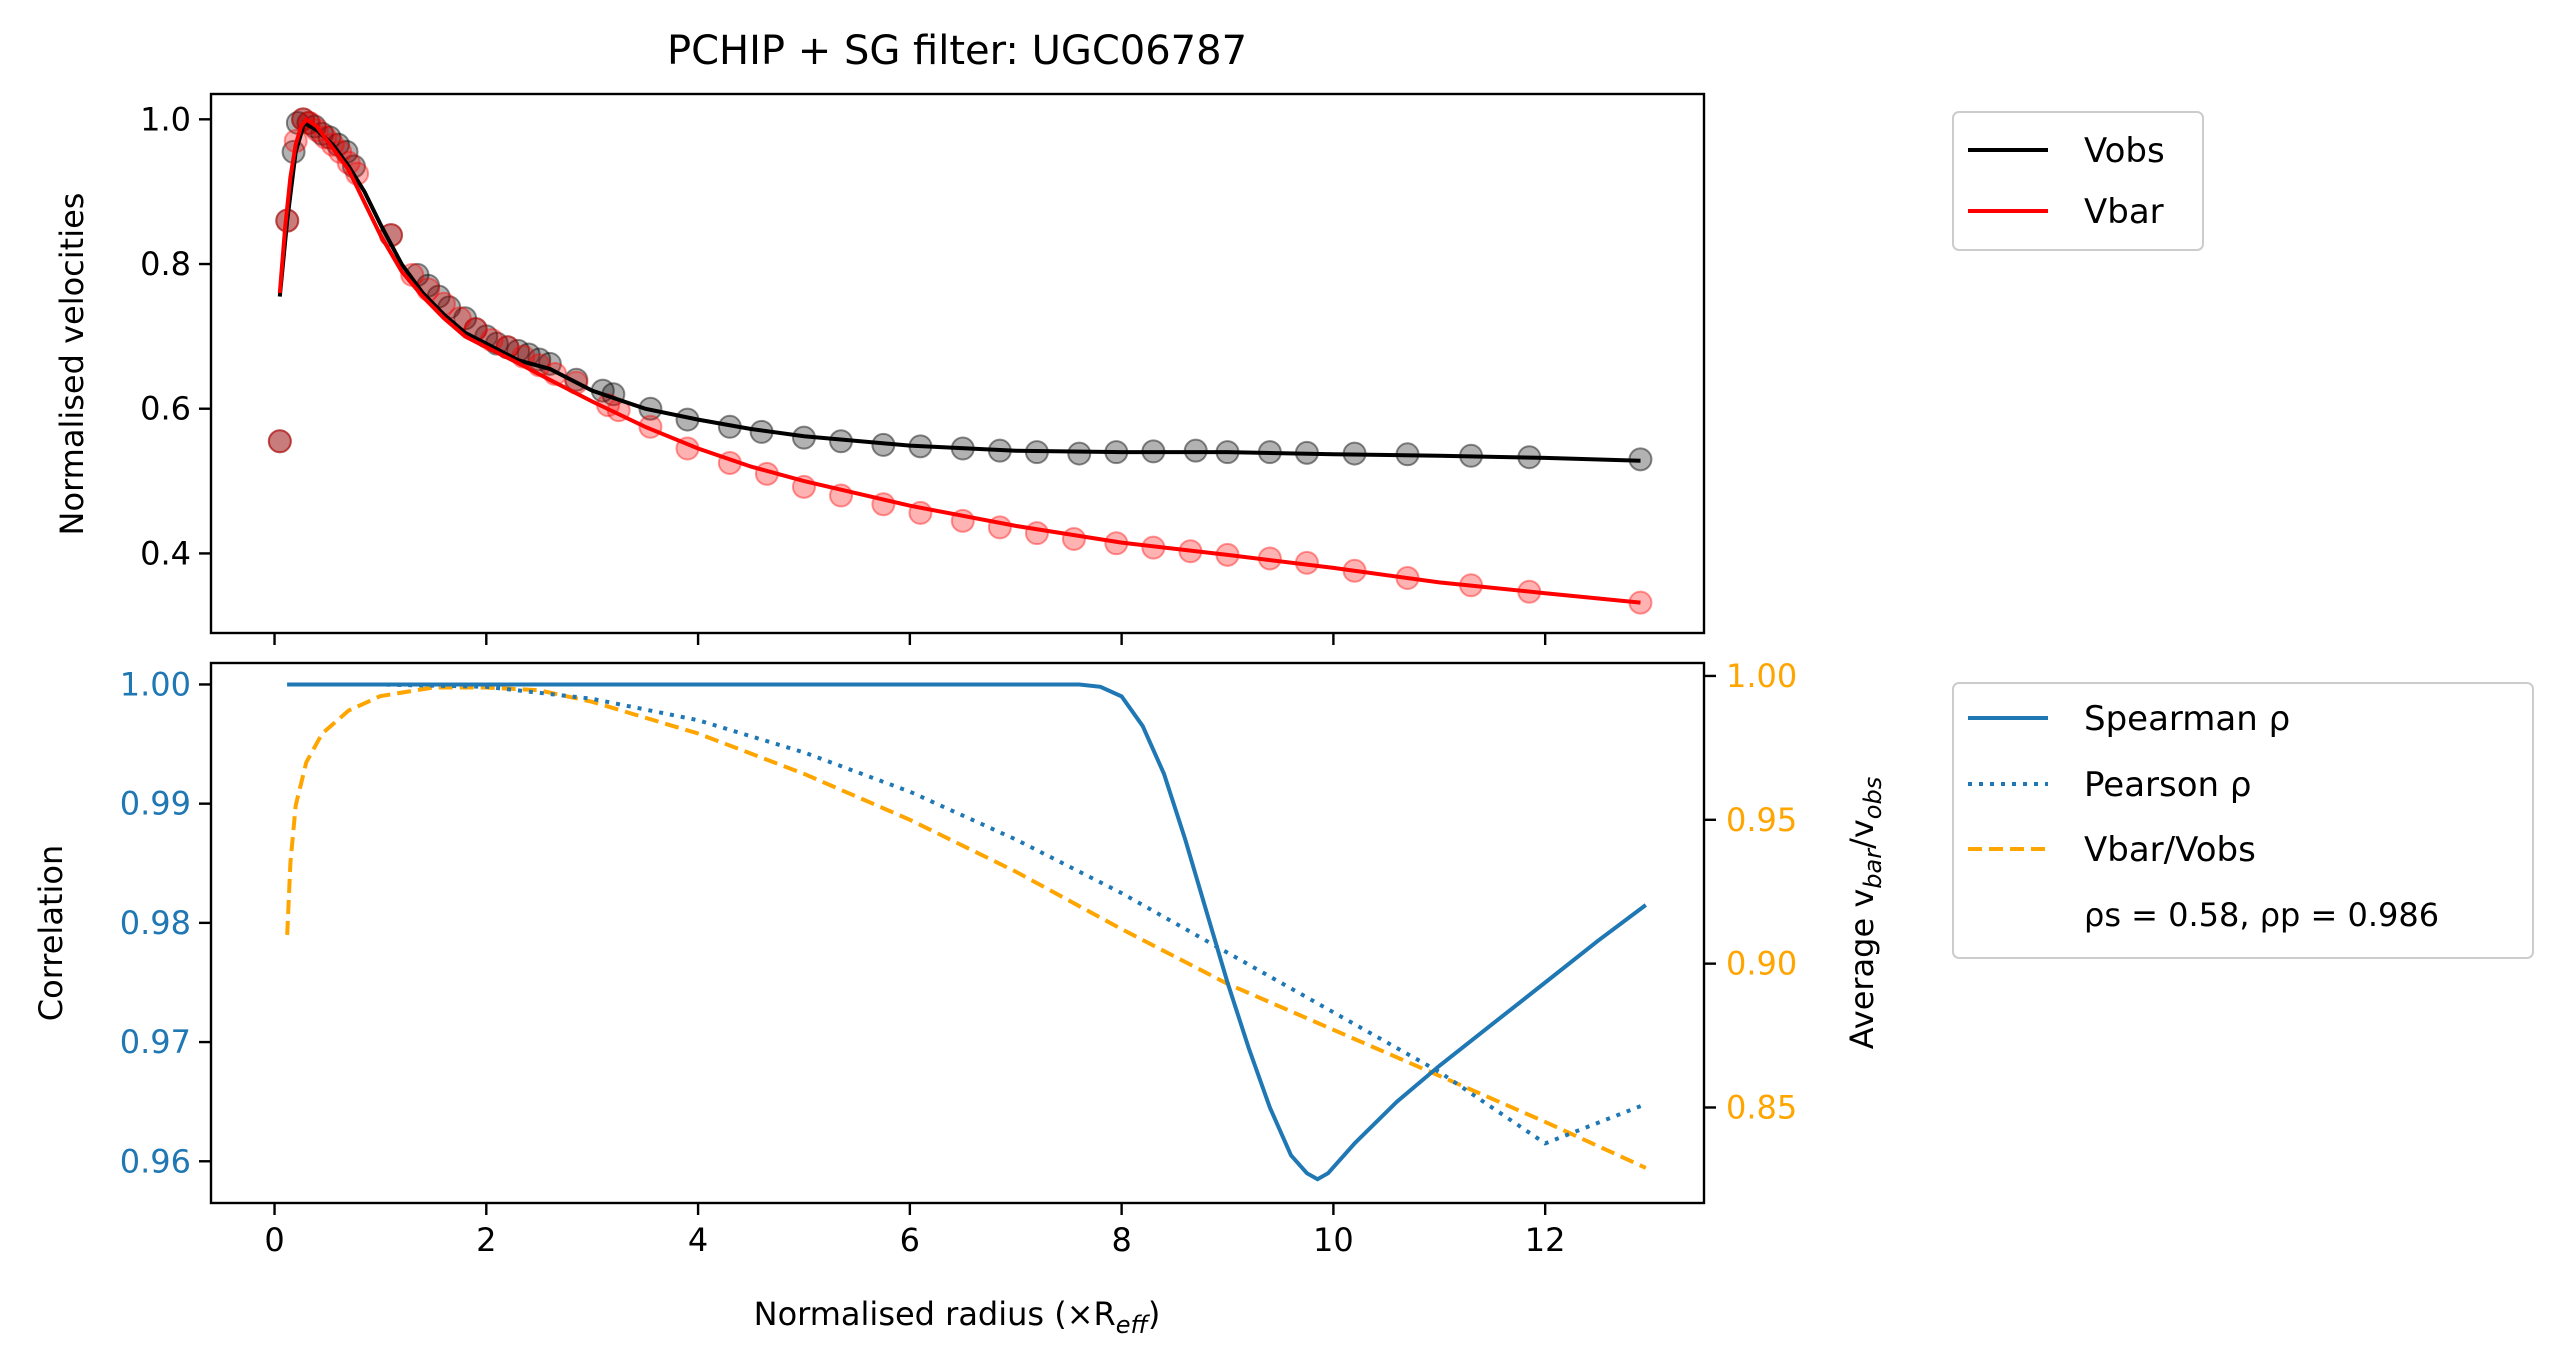 This screenshot has width=2555, height=1362. I want to click on top-y-axis-label: Normalised velocities, so click(72, 364).